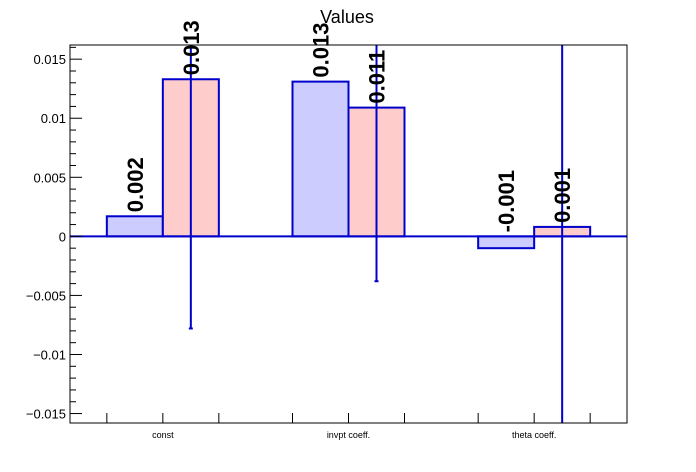 Image resolution: width=696 pixels, height=472 pixels. Describe the element at coordinates (54, 234) in the screenshot. I see `y-axis: 0.015 0.01 0.005 0 −0.005 −0.01 −0.015` at that location.